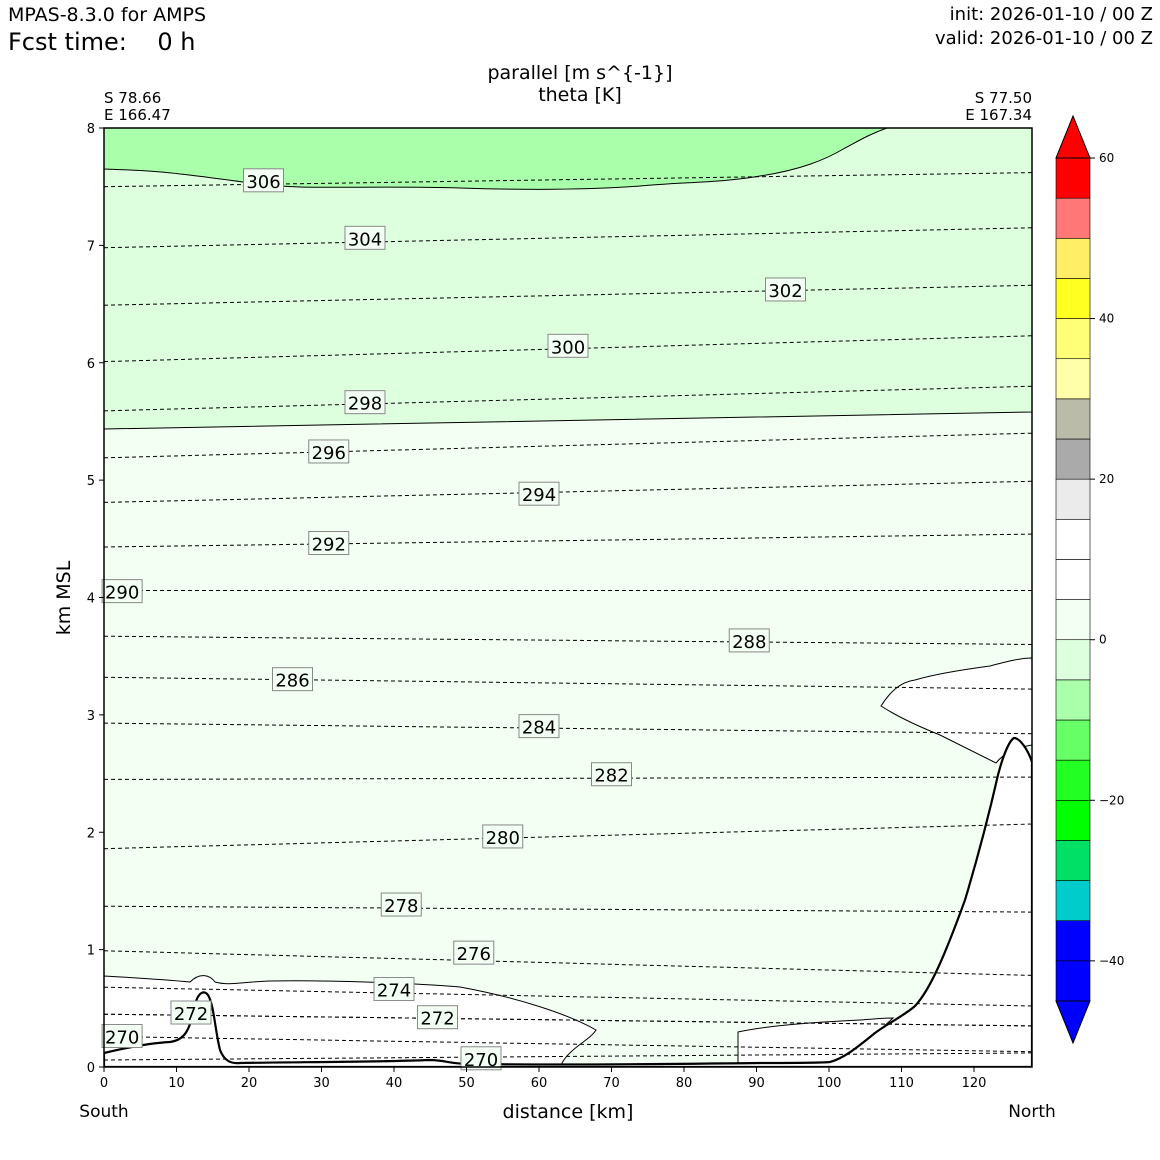  I want to click on y-tick-label: 2, so click(91, 833).